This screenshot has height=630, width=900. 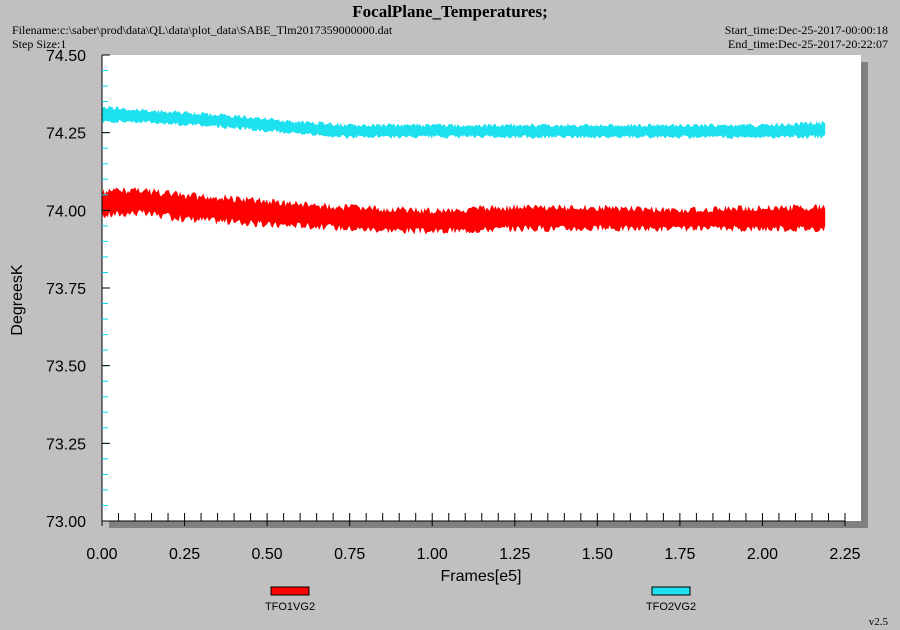 What do you see at coordinates (184, 554) in the screenshot?
I see `x-tick-label: 0.25` at bounding box center [184, 554].